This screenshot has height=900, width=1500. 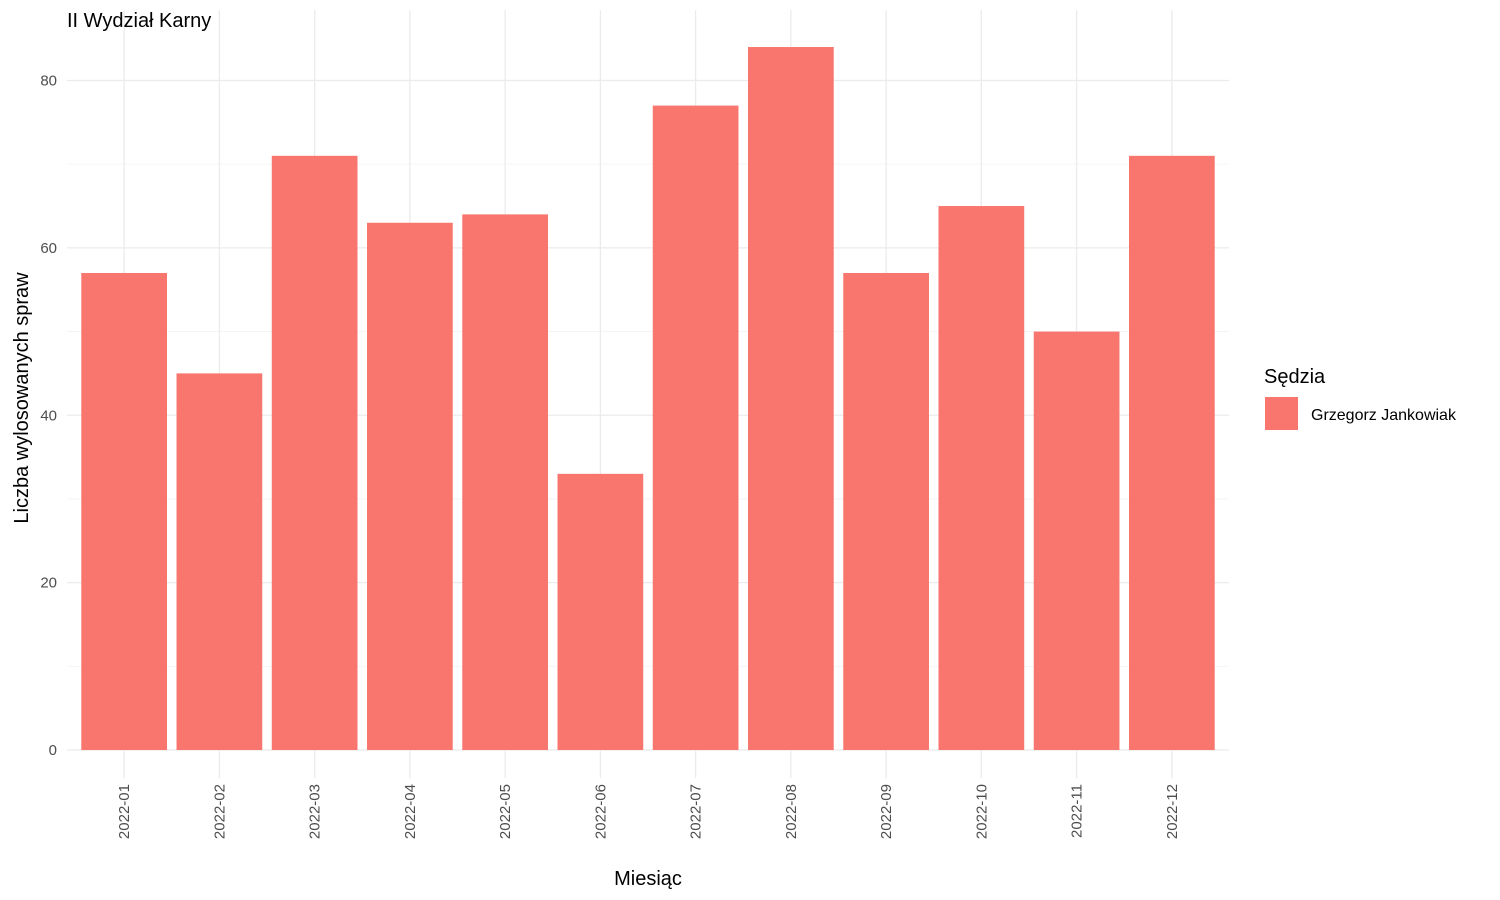 I want to click on x-tick-label-2022-08: 2022-08, so click(x=791, y=811).